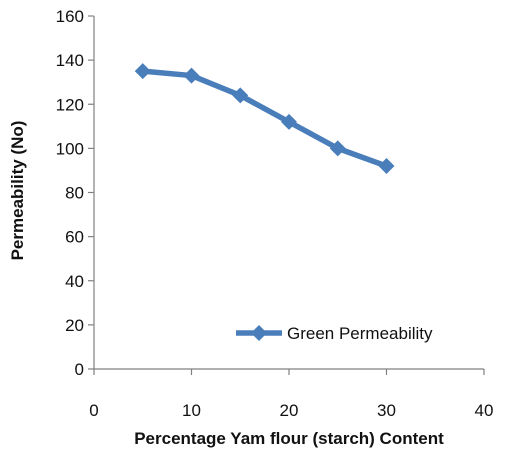 The height and width of the screenshot is (451, 511). Describe the element at coordinates (70, 148) in the screenshot. I see `y-tick-label: 100` at that location.